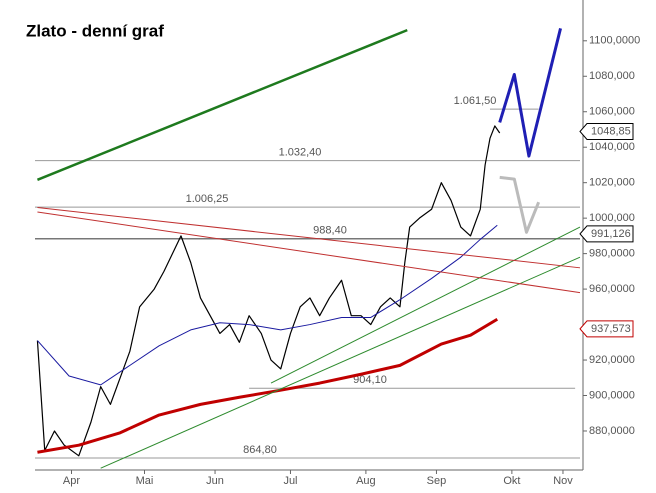 The width and height of the screenshot is (656, 493). Describe the element at coordinates (437, 481) in the screenshot. I see `x-tick-label: Sep` at that location.